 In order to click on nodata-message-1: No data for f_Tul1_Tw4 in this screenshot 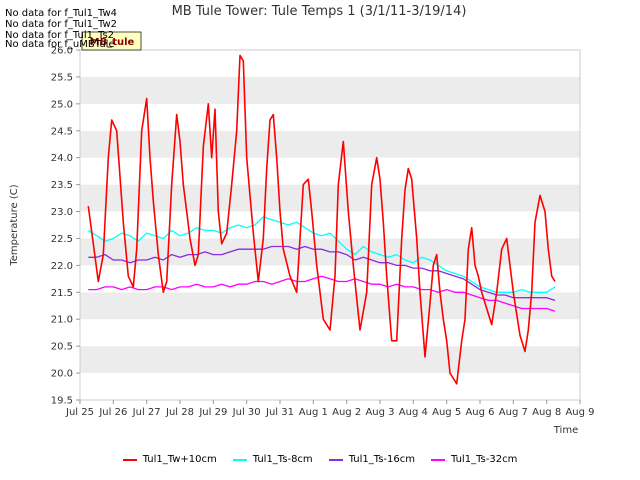, I will do `click(61, 13)`.